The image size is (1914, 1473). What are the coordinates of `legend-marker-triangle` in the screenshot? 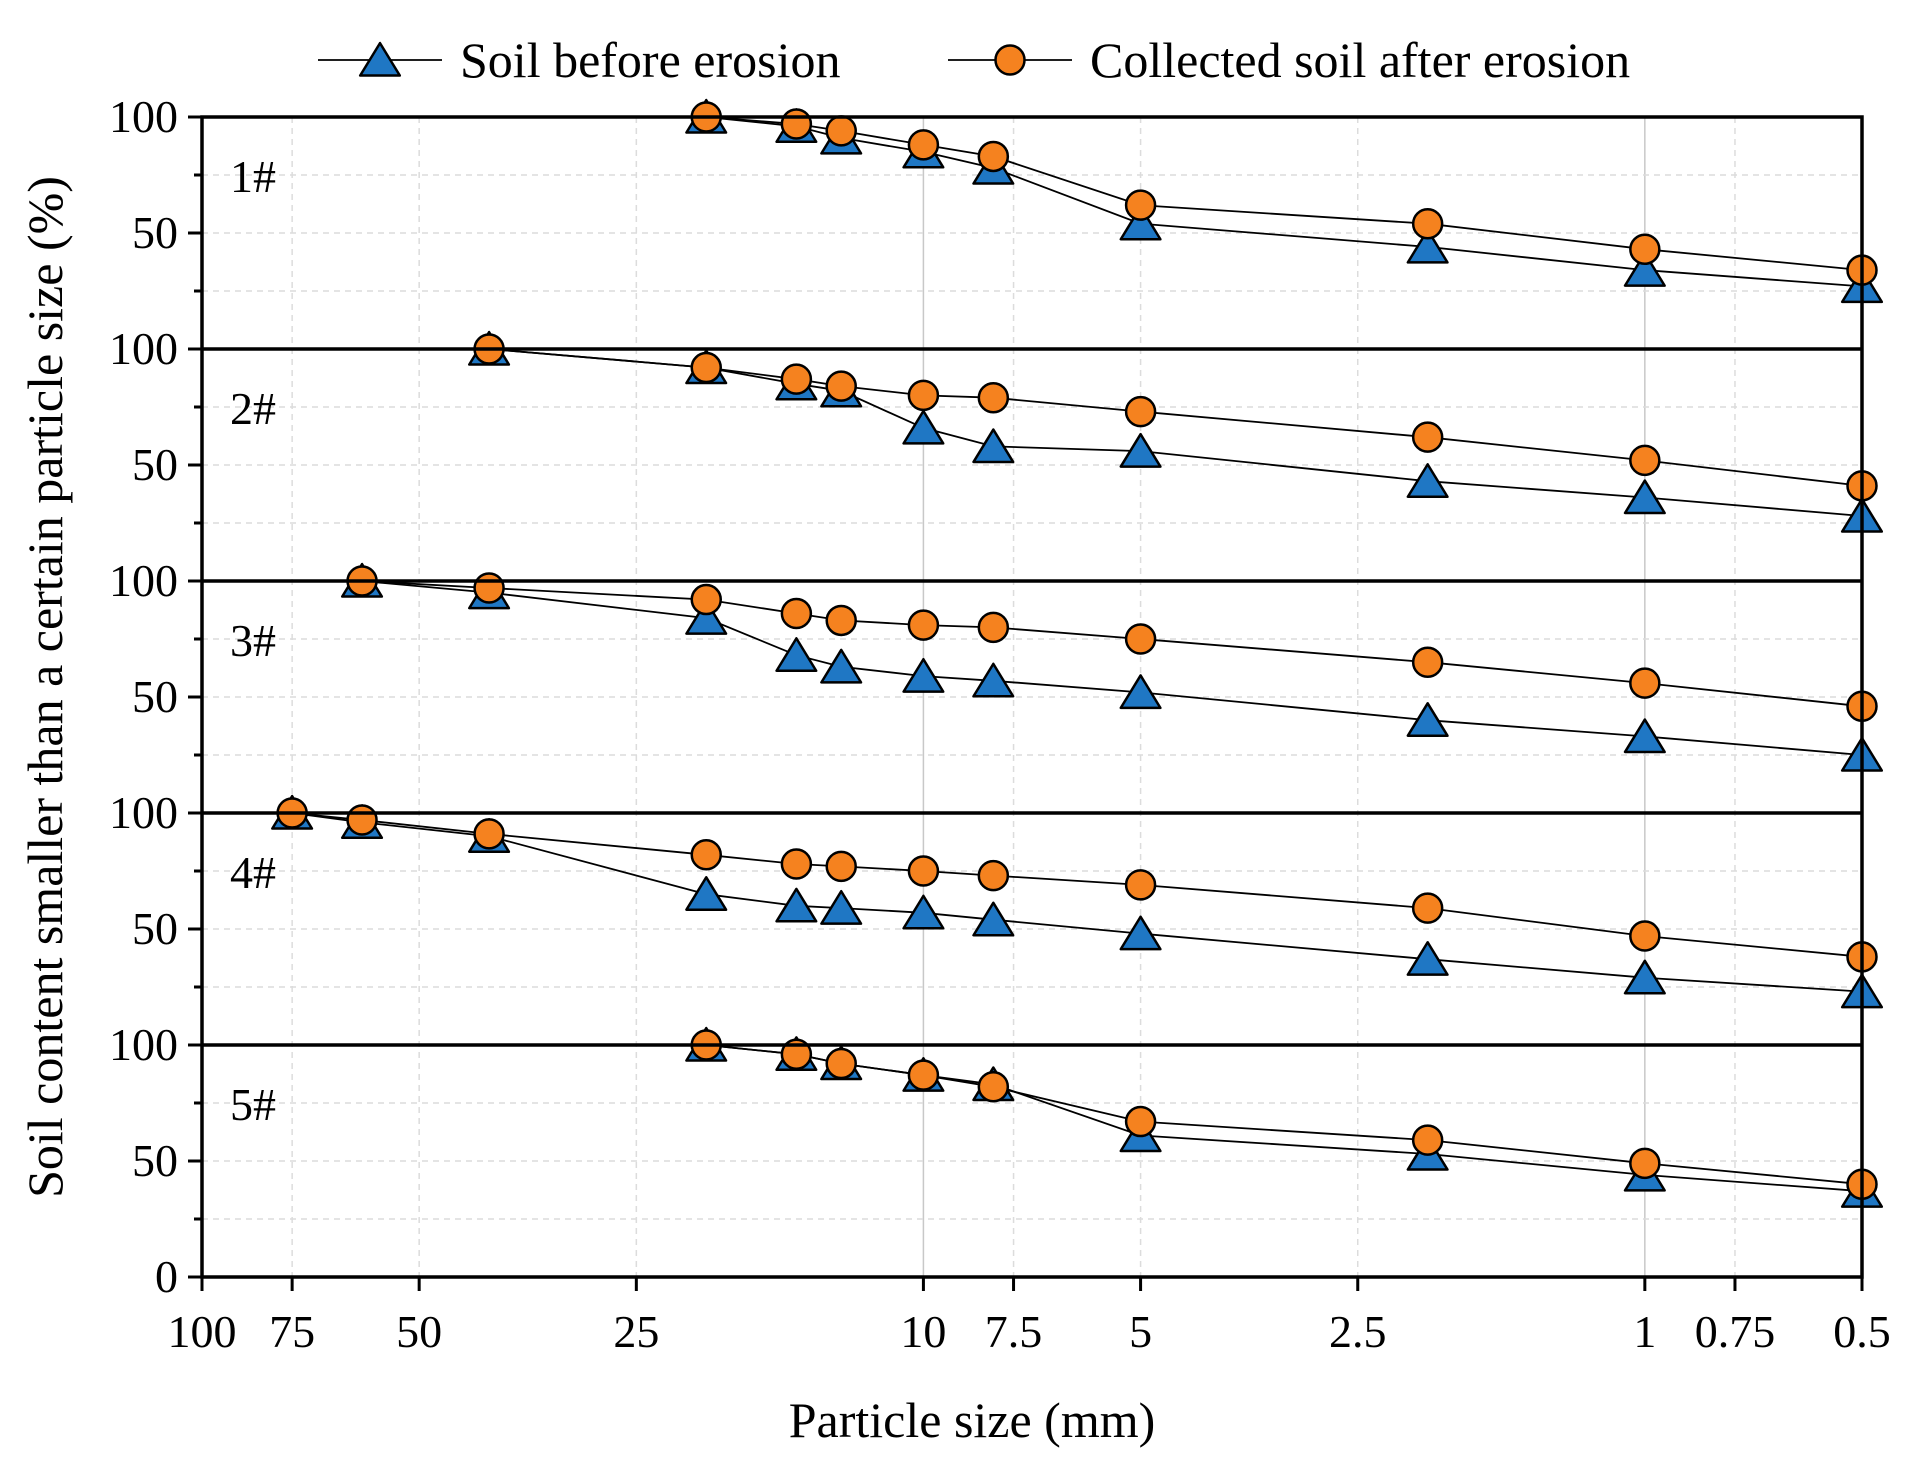 It's located at (380, 59).